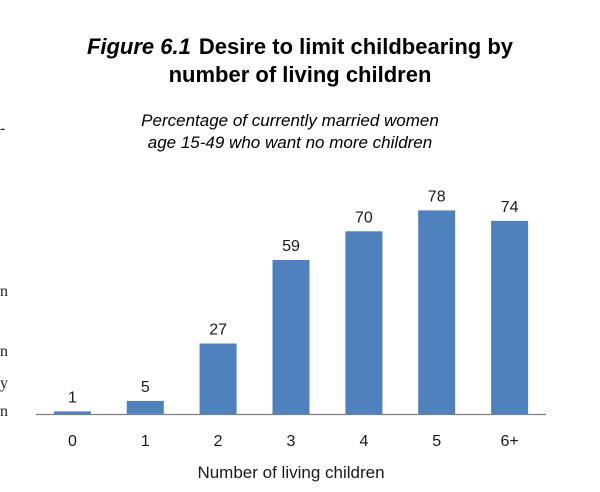 Image resolution: width=600 pixels, height=492 pixels. What do you see at coordinates (290, 142) in the screenshot?
I see `subtitle-line-2: age 15-49 who want no more children` at bounding box center [290, 142].